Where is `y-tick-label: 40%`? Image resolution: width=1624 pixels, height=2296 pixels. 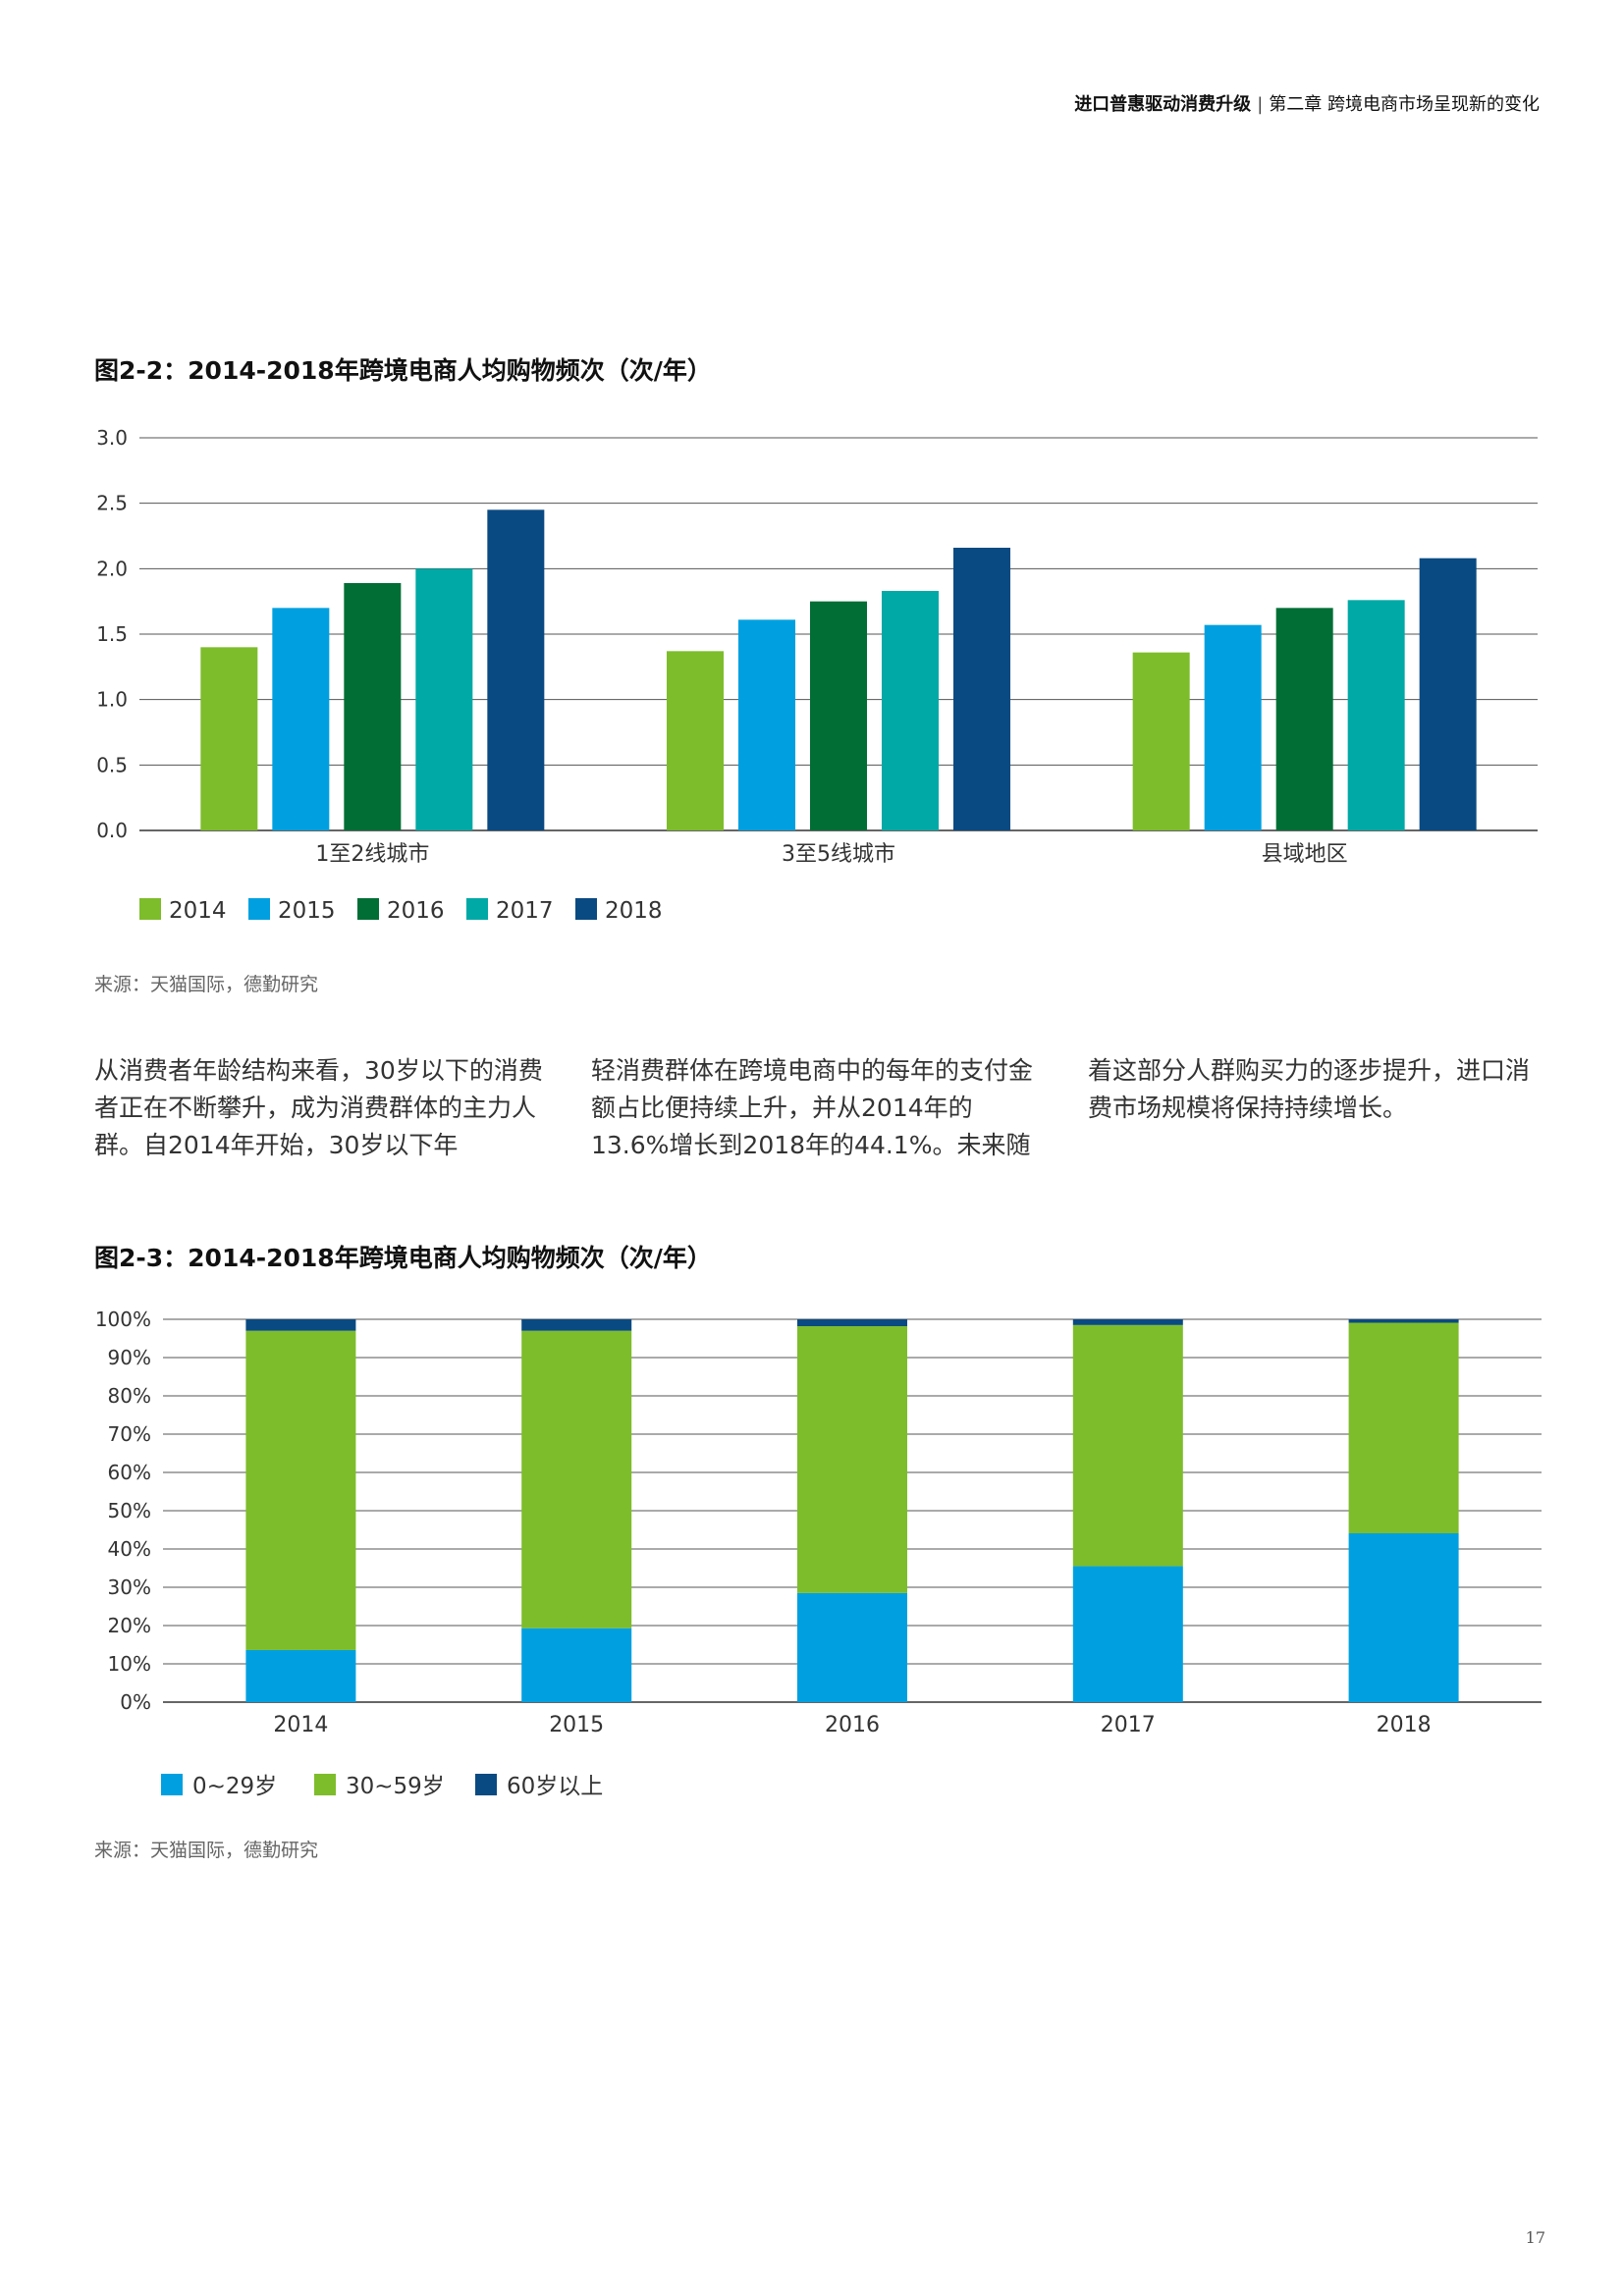 y-tick-label: 40% is located at coordinates (129, 1549).